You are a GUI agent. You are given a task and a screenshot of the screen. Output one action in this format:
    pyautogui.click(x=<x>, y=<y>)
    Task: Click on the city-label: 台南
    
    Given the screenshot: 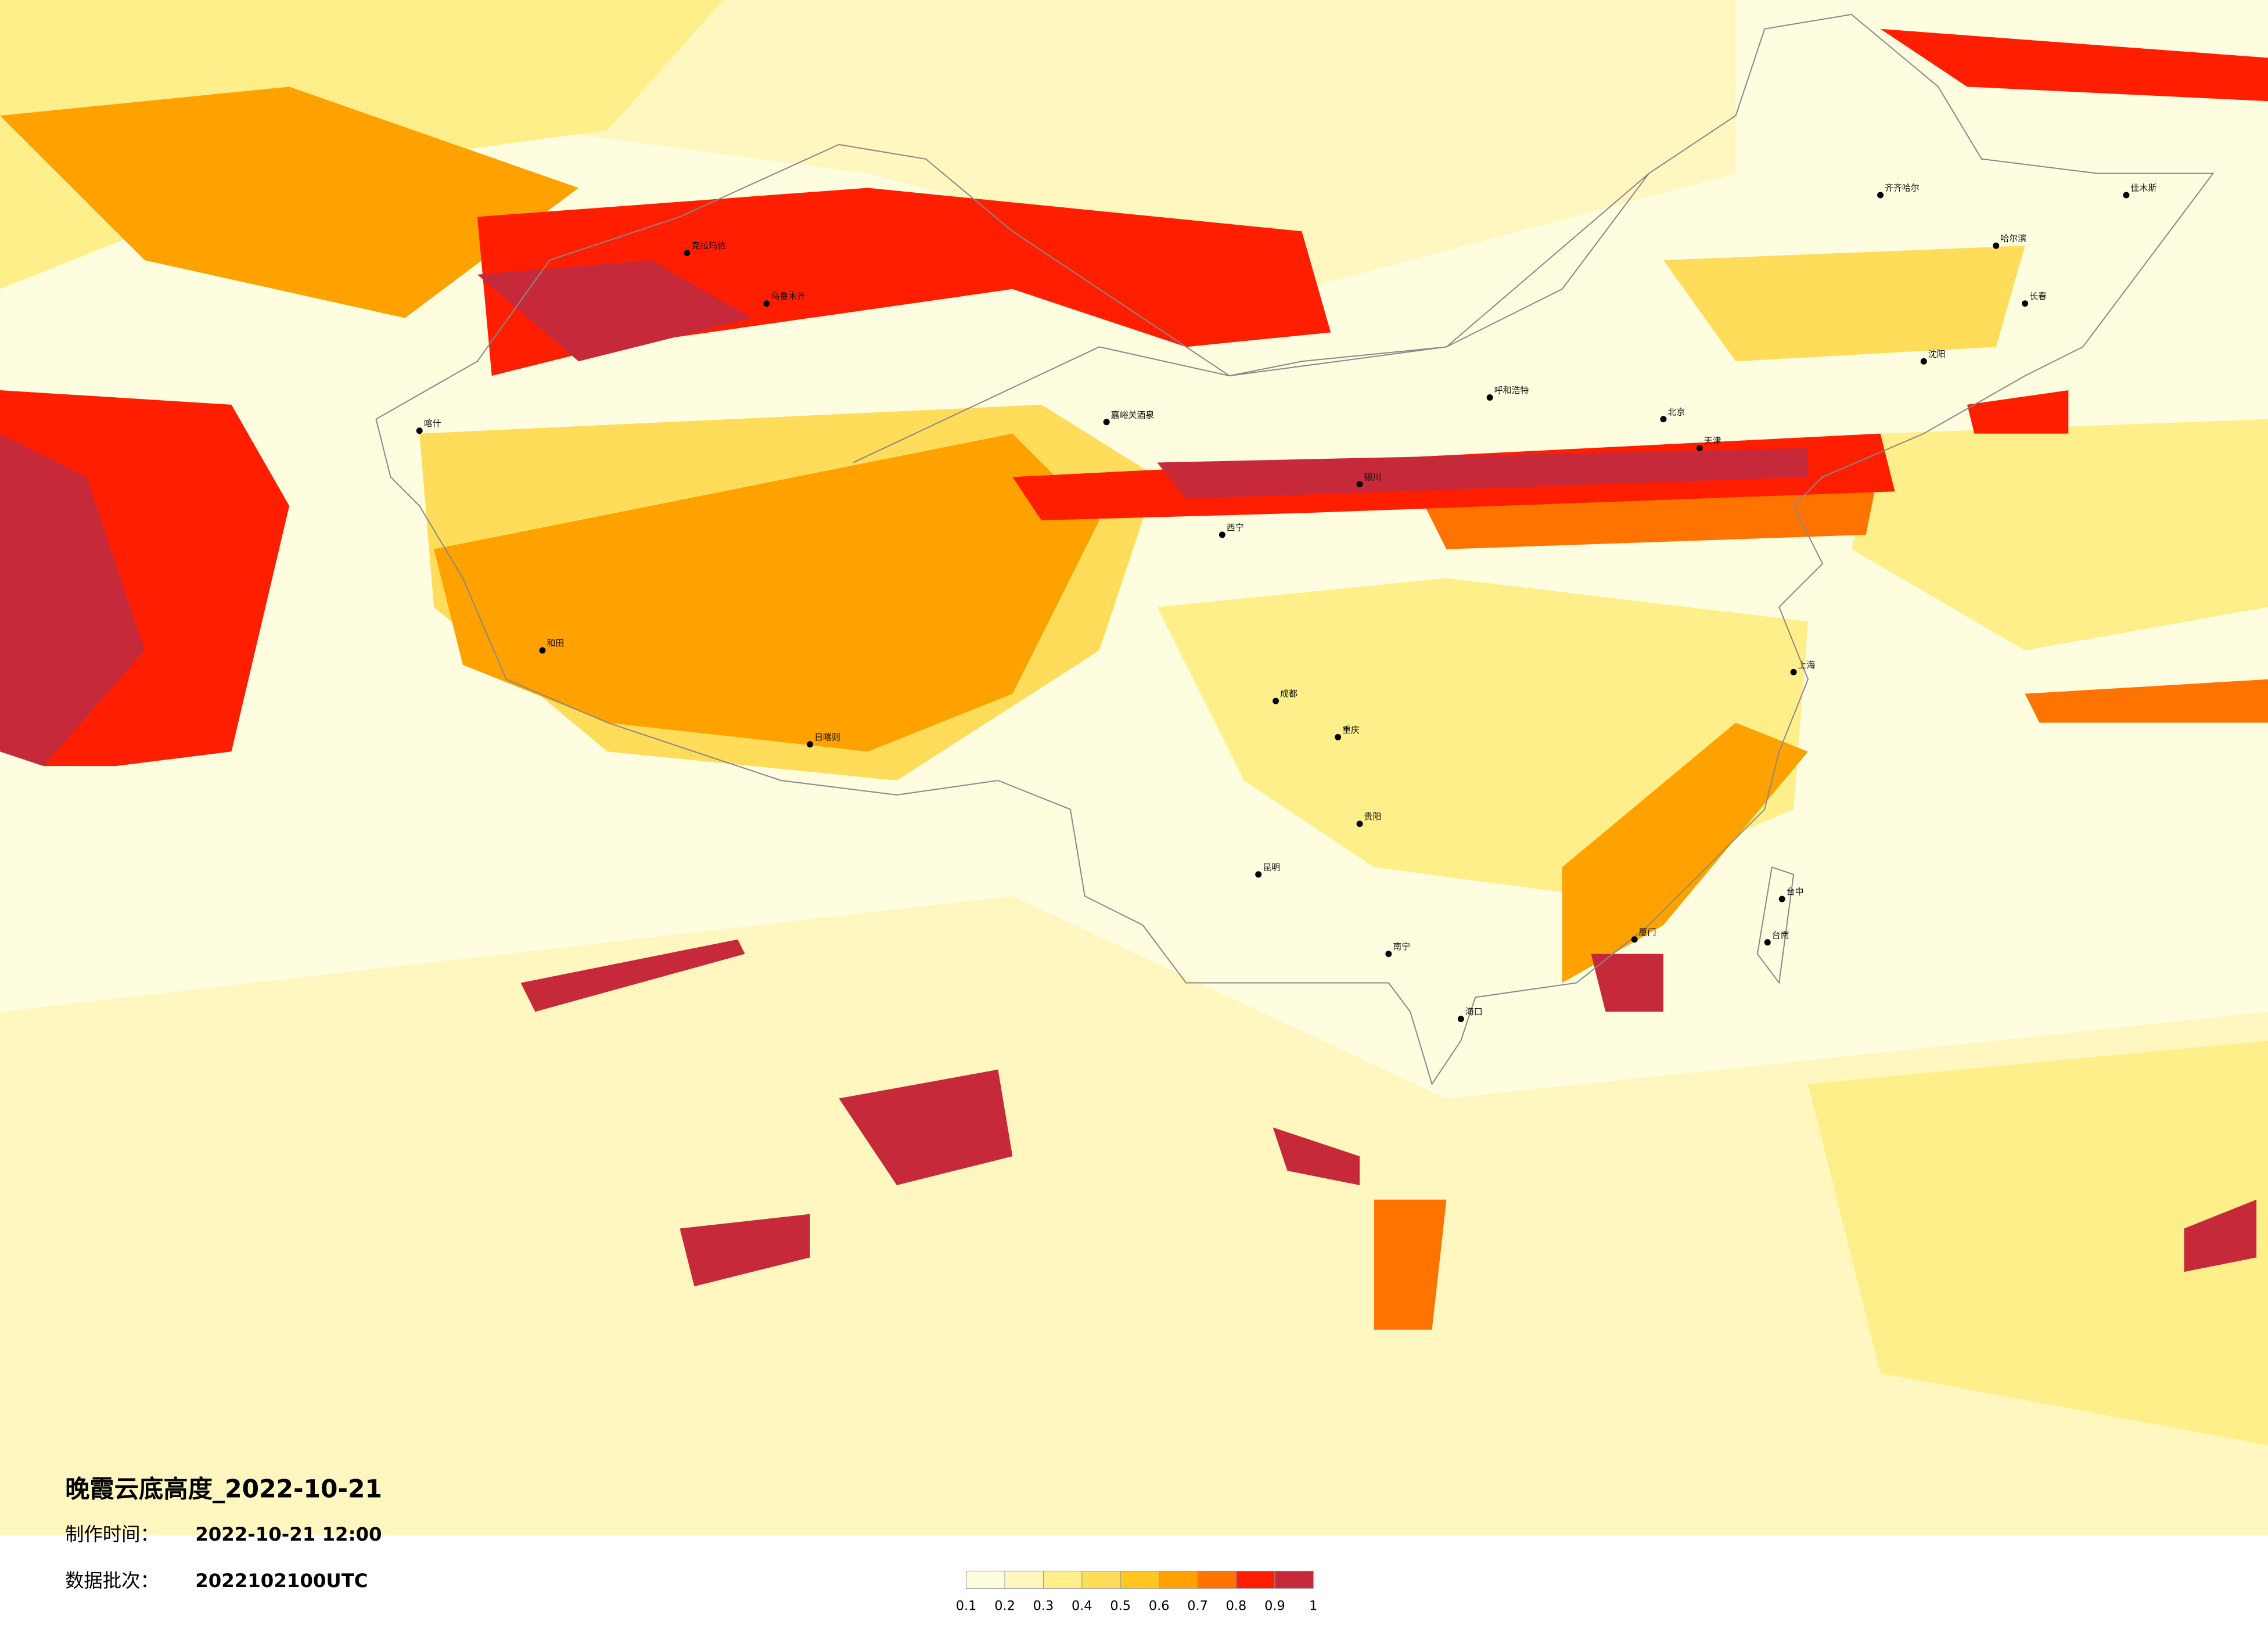 What is the action you would take?
    pyautogui.click(x=1780, y=935)
    